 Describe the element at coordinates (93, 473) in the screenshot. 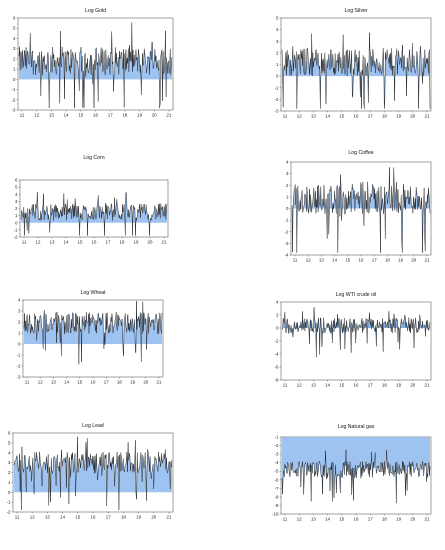

I see `series-area` at that location.